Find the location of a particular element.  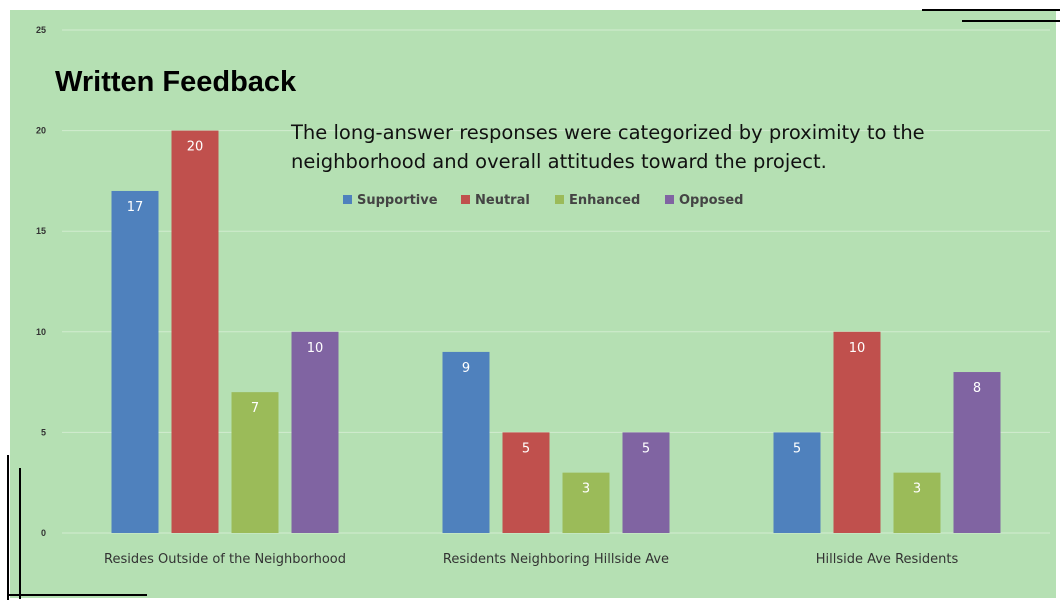

slide-title: Written Feedback is located at coordinates (176, 82).